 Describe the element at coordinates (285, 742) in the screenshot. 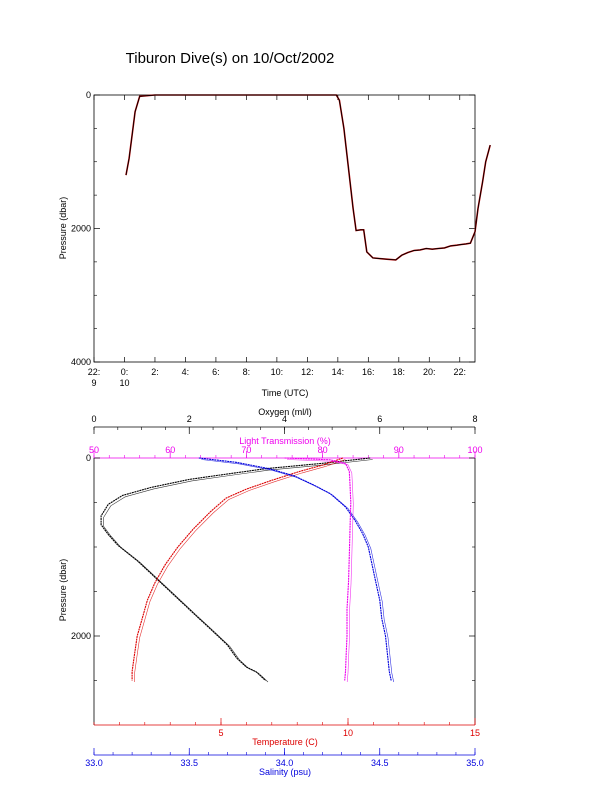

I see `temperature-axis-label: Temperature (C)` at that location.